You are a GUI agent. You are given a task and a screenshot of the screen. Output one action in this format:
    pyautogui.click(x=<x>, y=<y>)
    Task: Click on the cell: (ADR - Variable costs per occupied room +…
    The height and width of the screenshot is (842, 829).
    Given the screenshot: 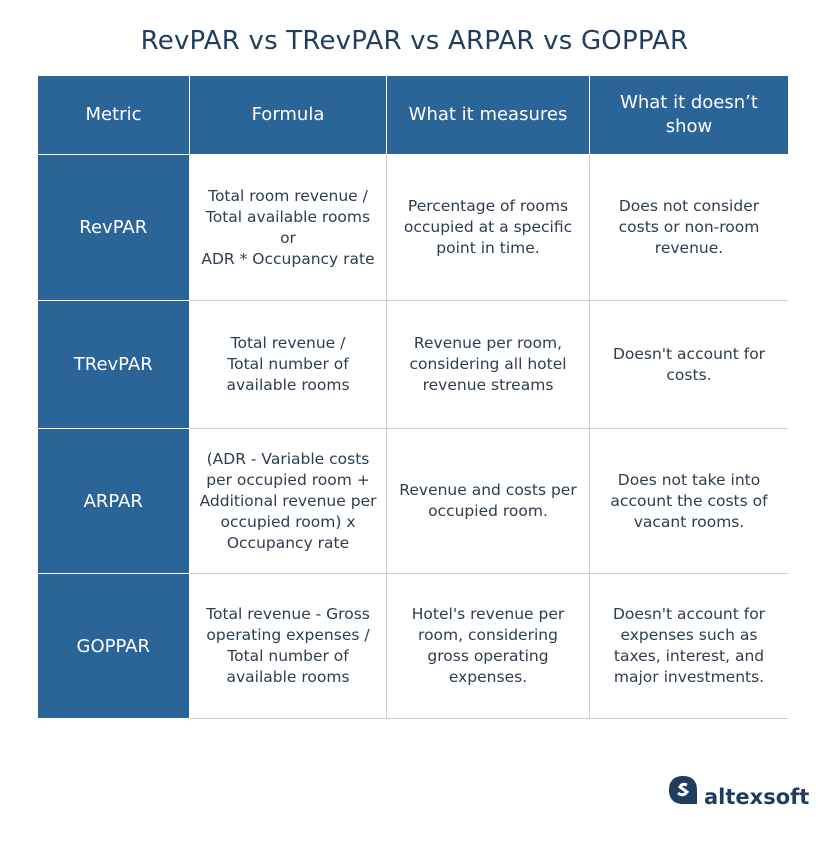 What is the action you would take?
    pyautogui.click(x=288, y=501)
    